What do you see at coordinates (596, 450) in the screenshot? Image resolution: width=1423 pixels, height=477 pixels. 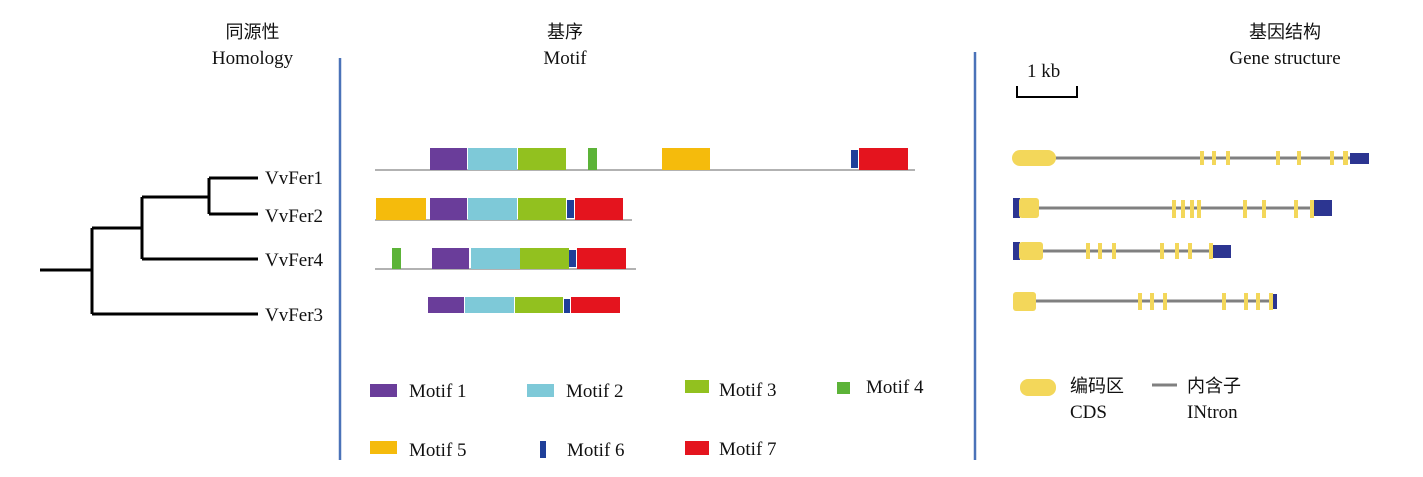 I see `motif-6-legend-label: Motif 6` at bounding box center [596, 450].